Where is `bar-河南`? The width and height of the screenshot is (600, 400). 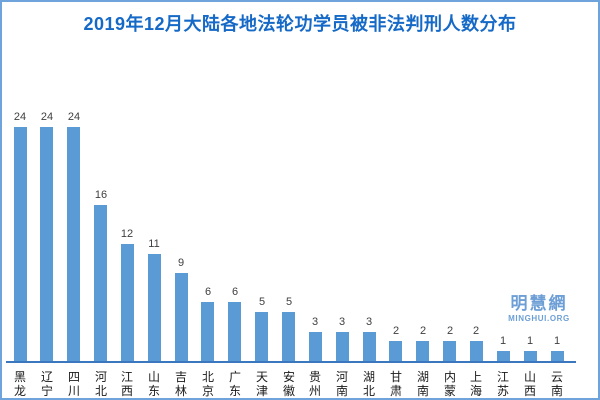
bar-河南 is located at coordinates (342, 346).